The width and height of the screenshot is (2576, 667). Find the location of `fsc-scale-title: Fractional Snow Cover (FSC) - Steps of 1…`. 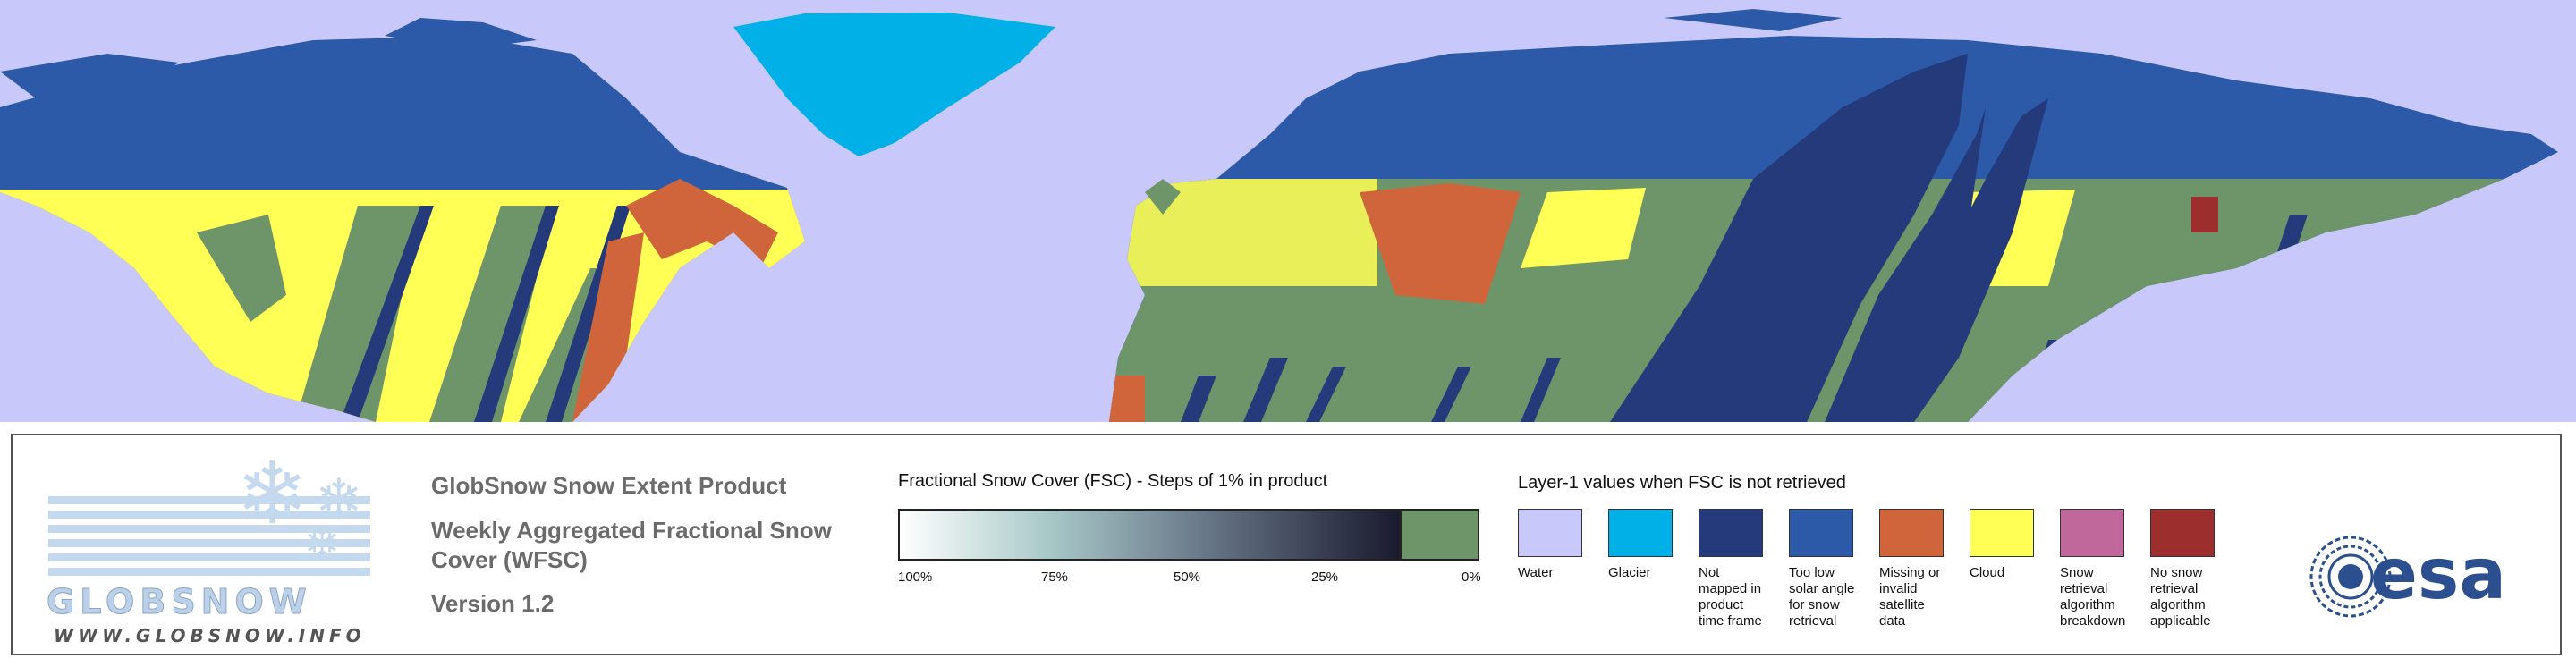

fsc-scale-title: Fractional Snow Cover (FSC) - Steps of 1… is located at coordinates (1113, 481).